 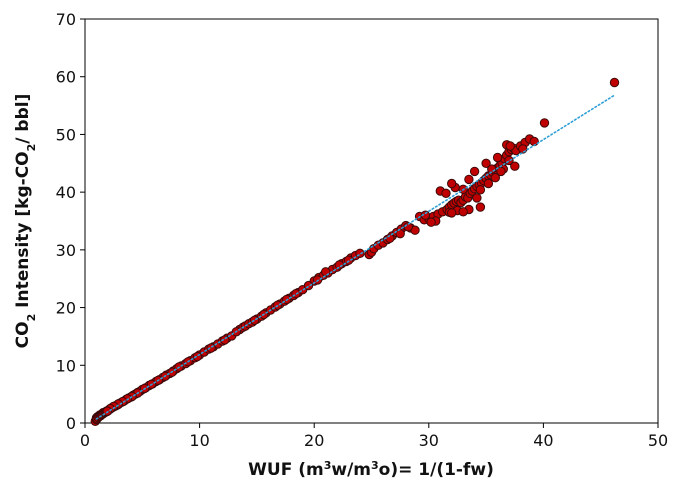 I want to click on y-tick-label: 10, so click(x=66, y=365).